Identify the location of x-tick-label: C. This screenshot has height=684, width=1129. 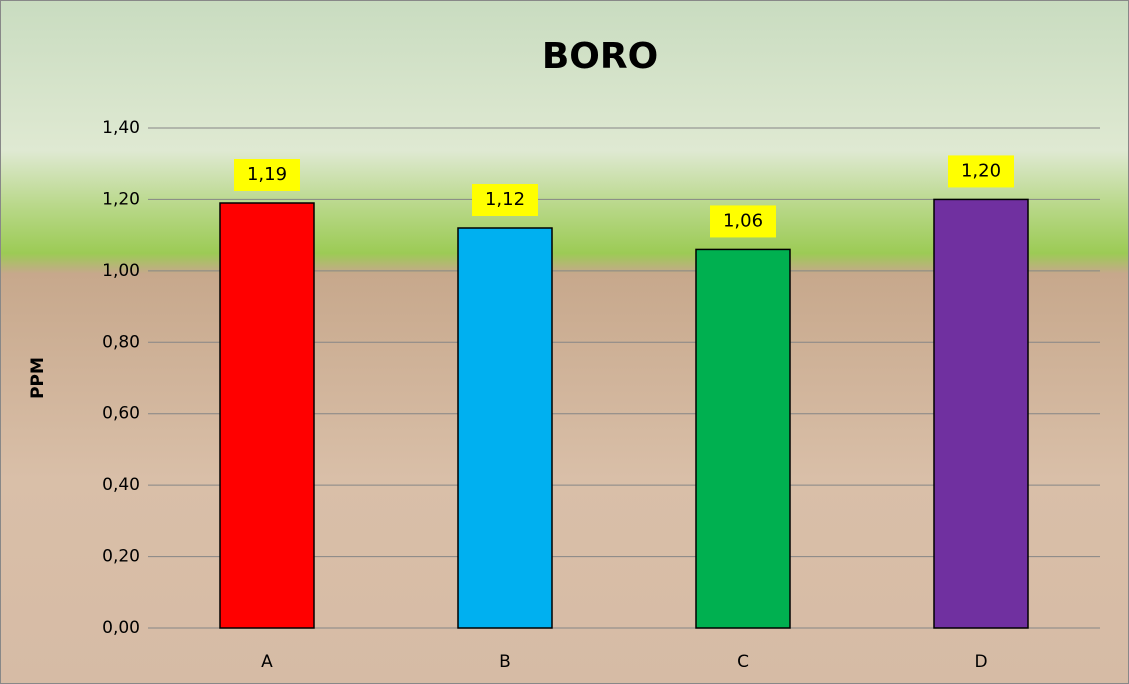
(743, 662).